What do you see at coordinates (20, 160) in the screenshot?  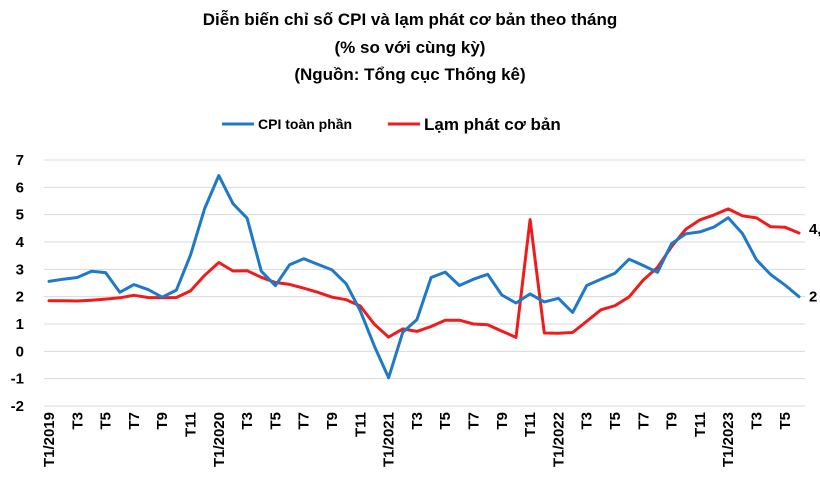 I see `y-tick-label: 7` at bounding box center [20, 160].